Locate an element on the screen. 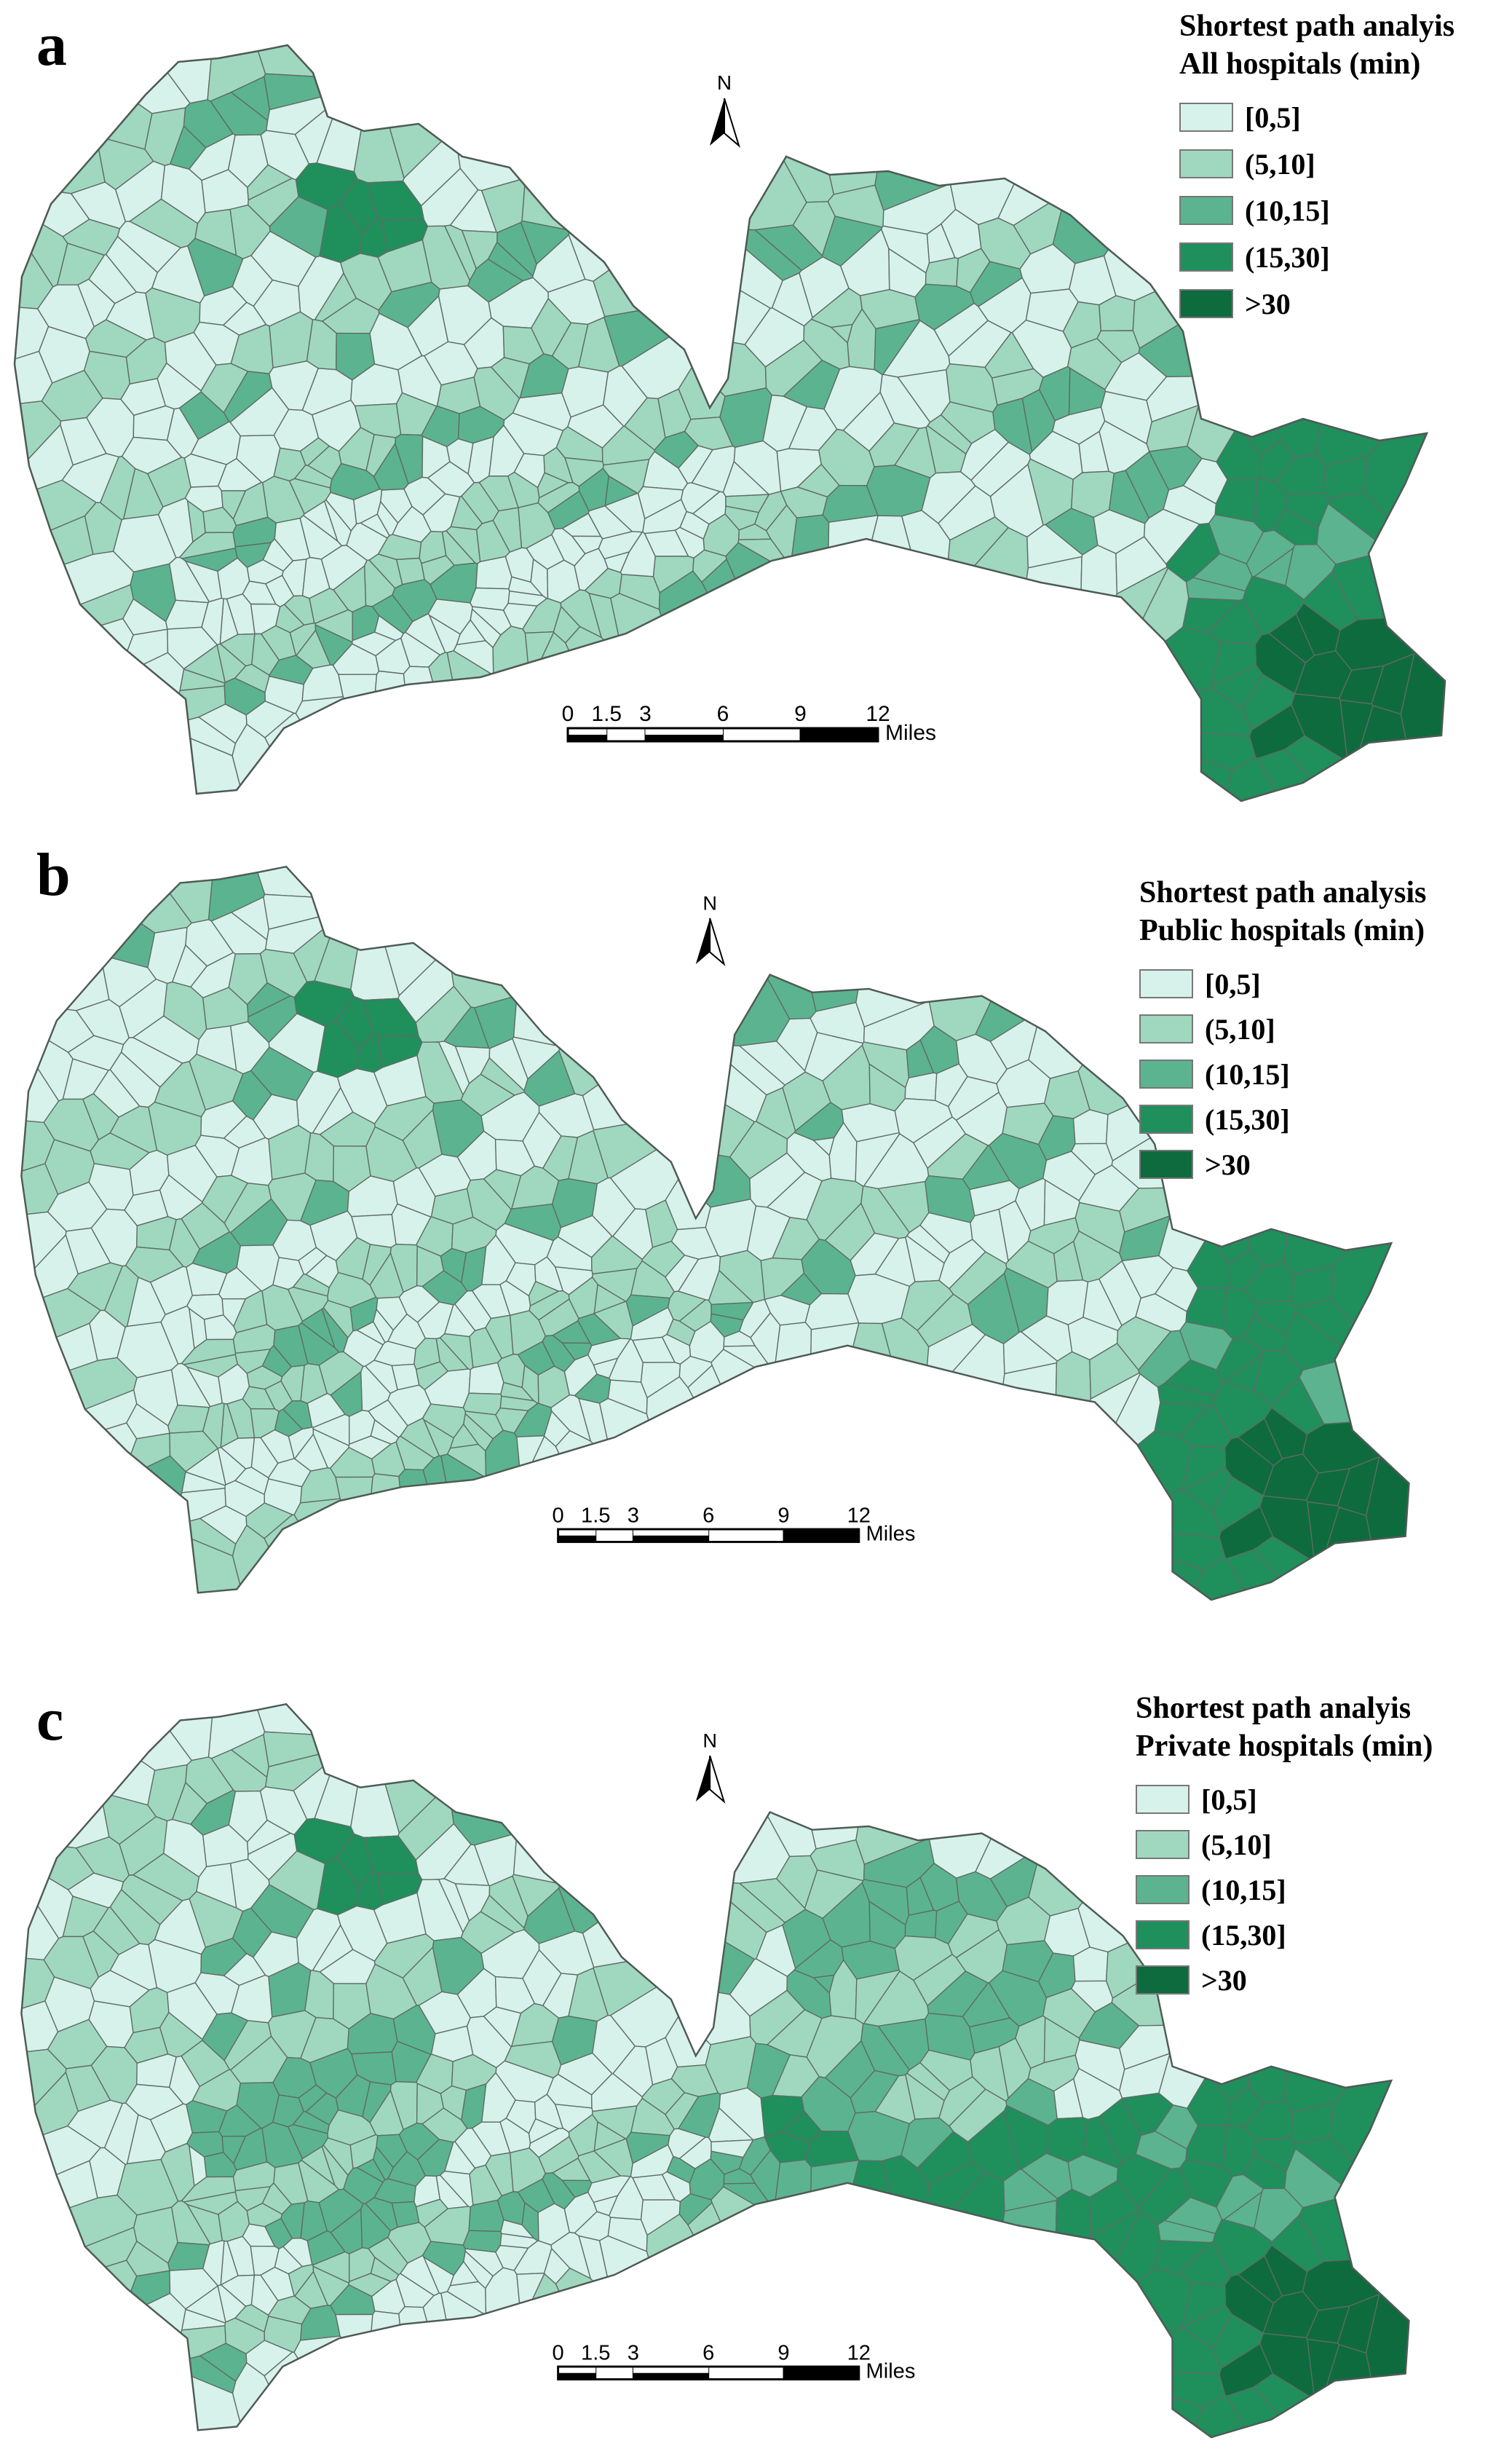 Image resolution: width=1512 pixels, height=2454 pixels. panel-letter: a is located at coordinates (51, 45).